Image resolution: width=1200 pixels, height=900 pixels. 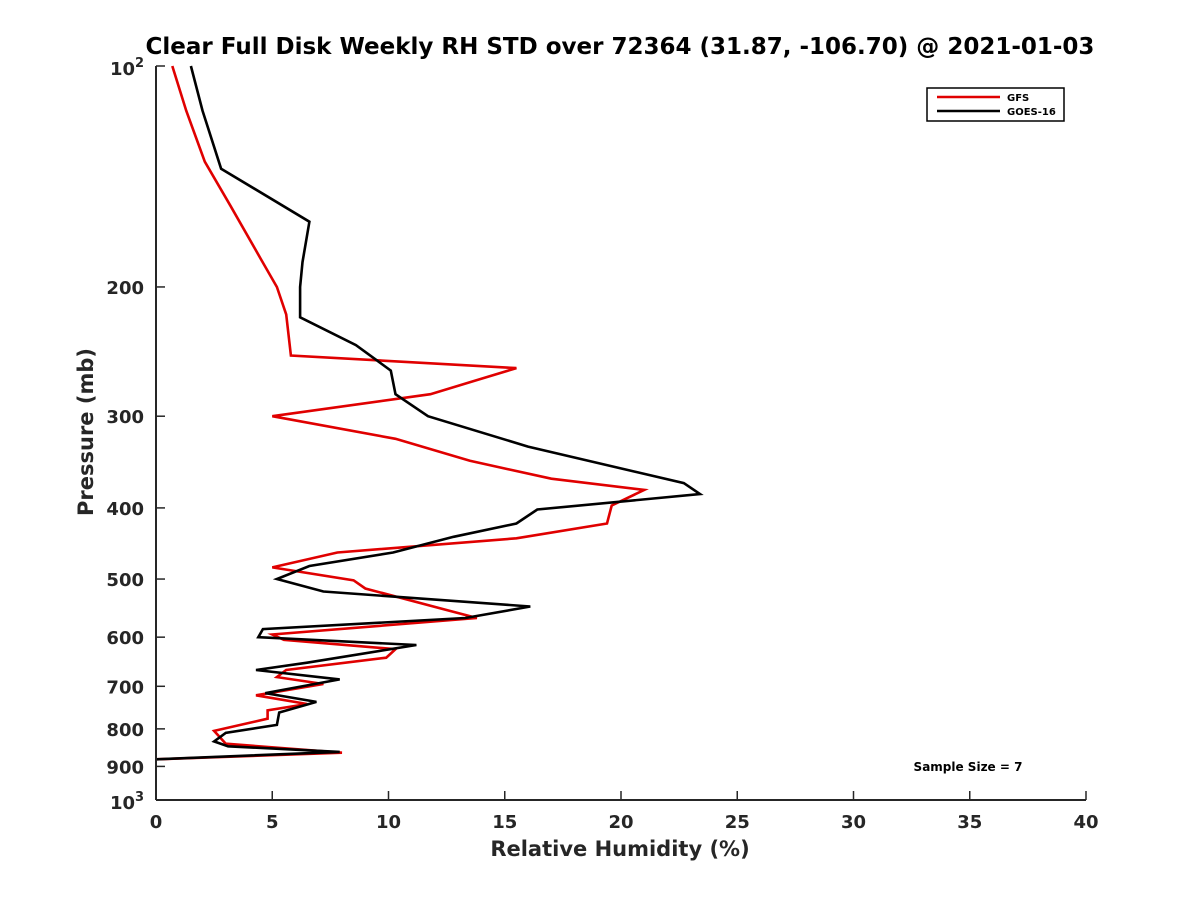 I want to click on x-axis-label: Relative Humidity (%), so click(x=619, y=849).